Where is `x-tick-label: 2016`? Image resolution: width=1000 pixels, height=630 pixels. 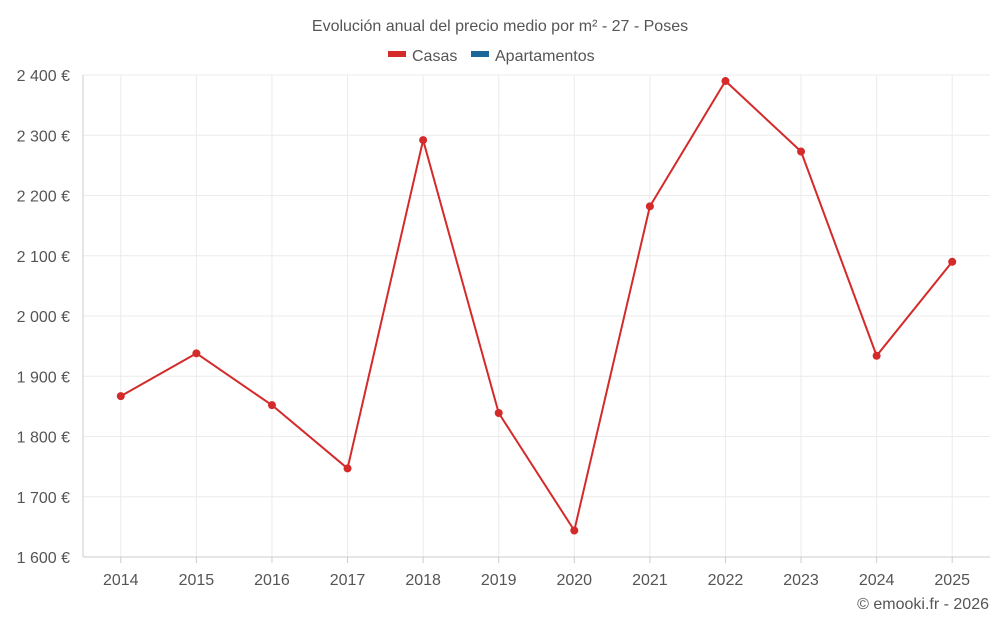 x-tick-label: 2016 is located at coordinates (272, 580).